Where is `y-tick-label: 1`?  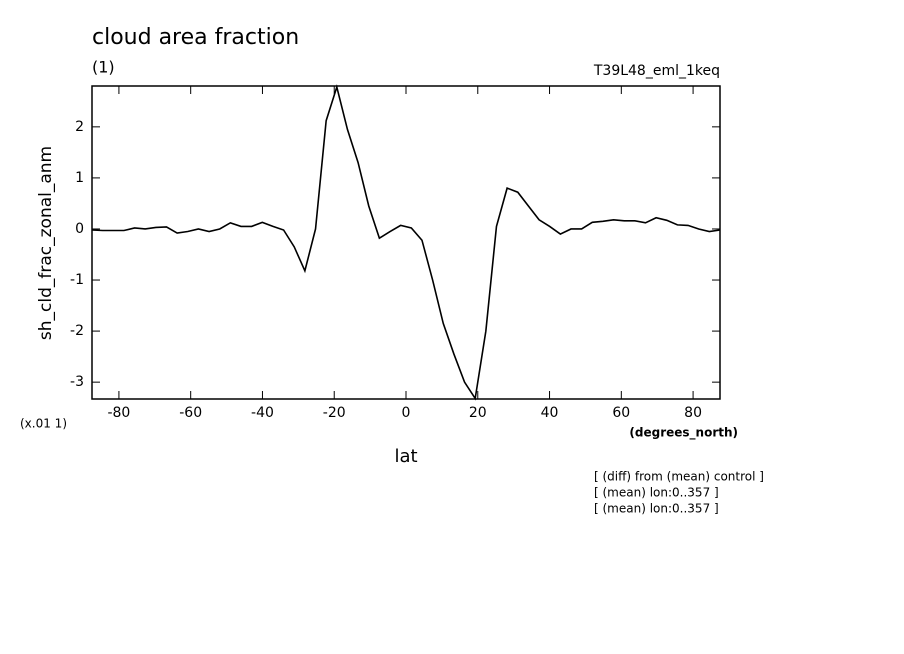 y-tick-label: 1 is located at coordinates (79, 178).